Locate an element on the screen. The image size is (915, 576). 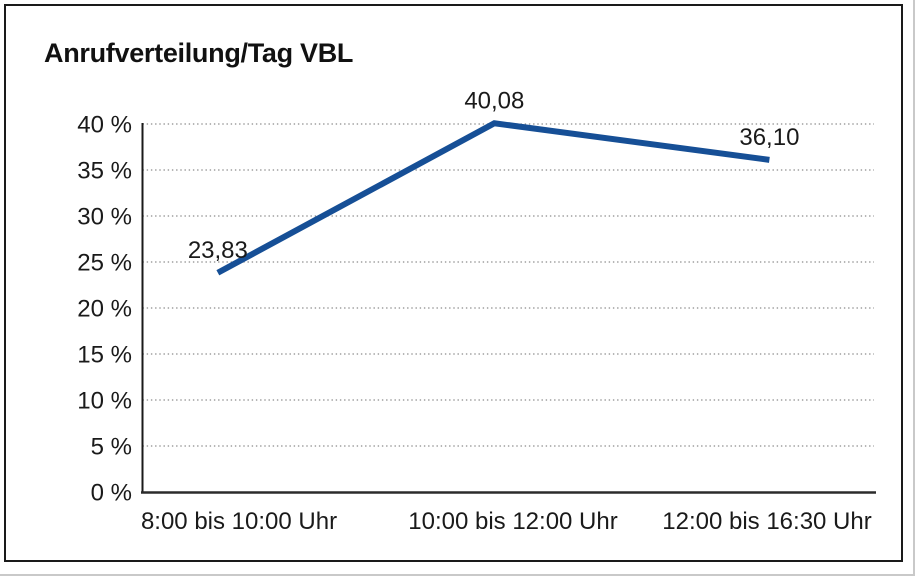
x-category-label: 12:00 bis 16:30 Uhr is located at coordinates (766, 521).